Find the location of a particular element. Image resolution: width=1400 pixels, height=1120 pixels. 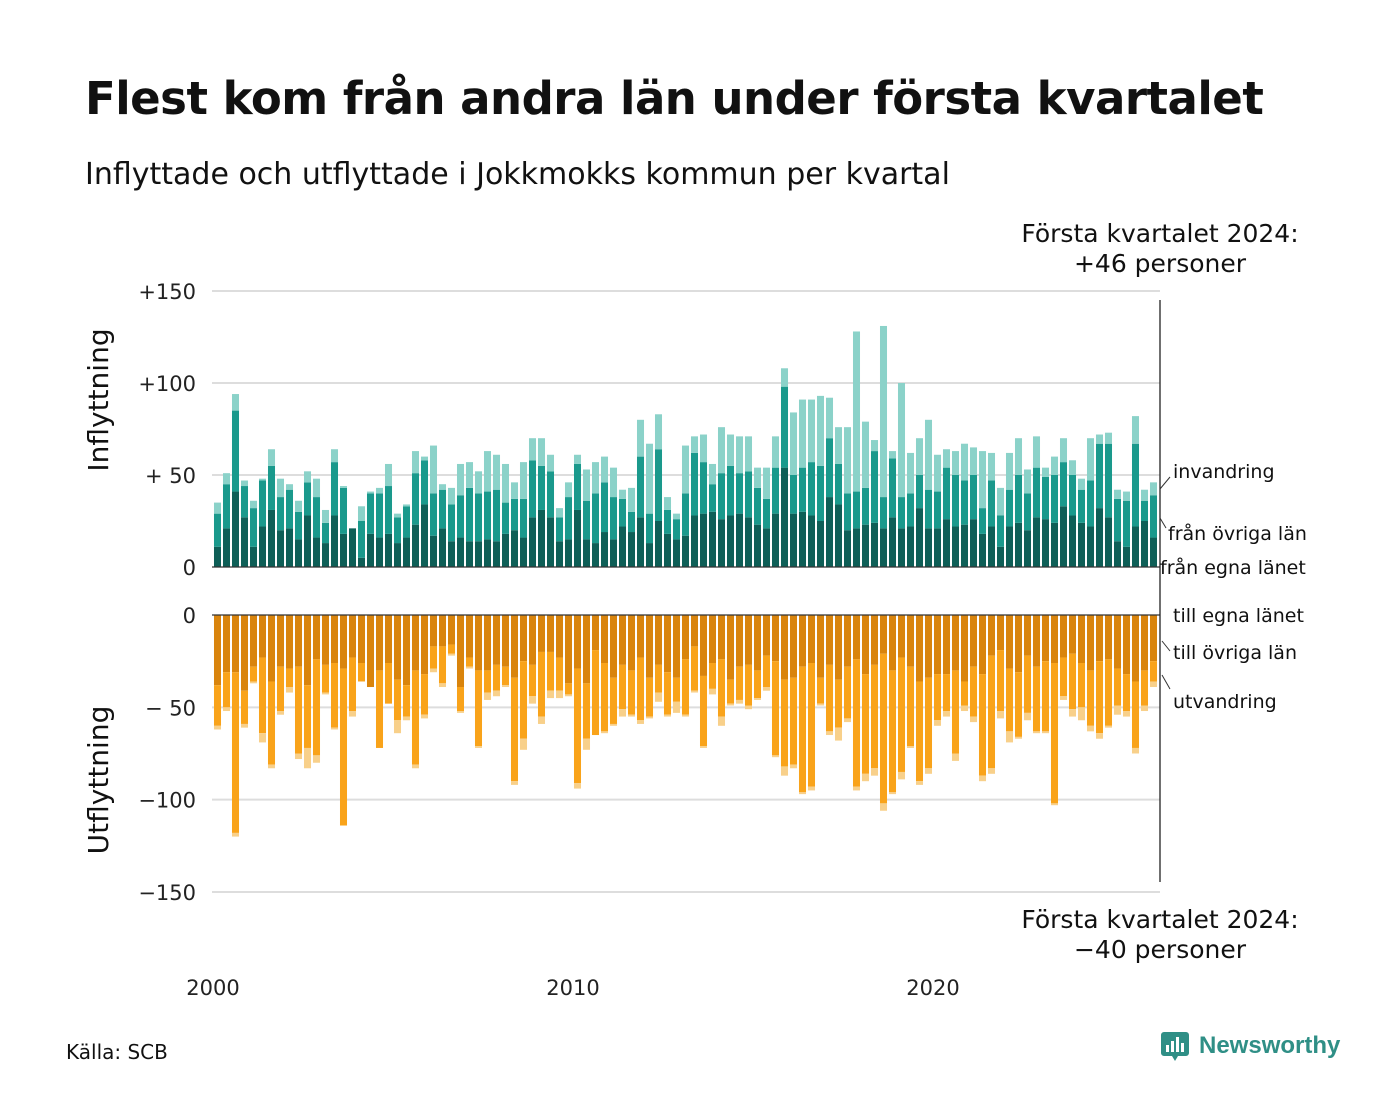

series-label-out: utvandring is located at coordinates (1225, 702).